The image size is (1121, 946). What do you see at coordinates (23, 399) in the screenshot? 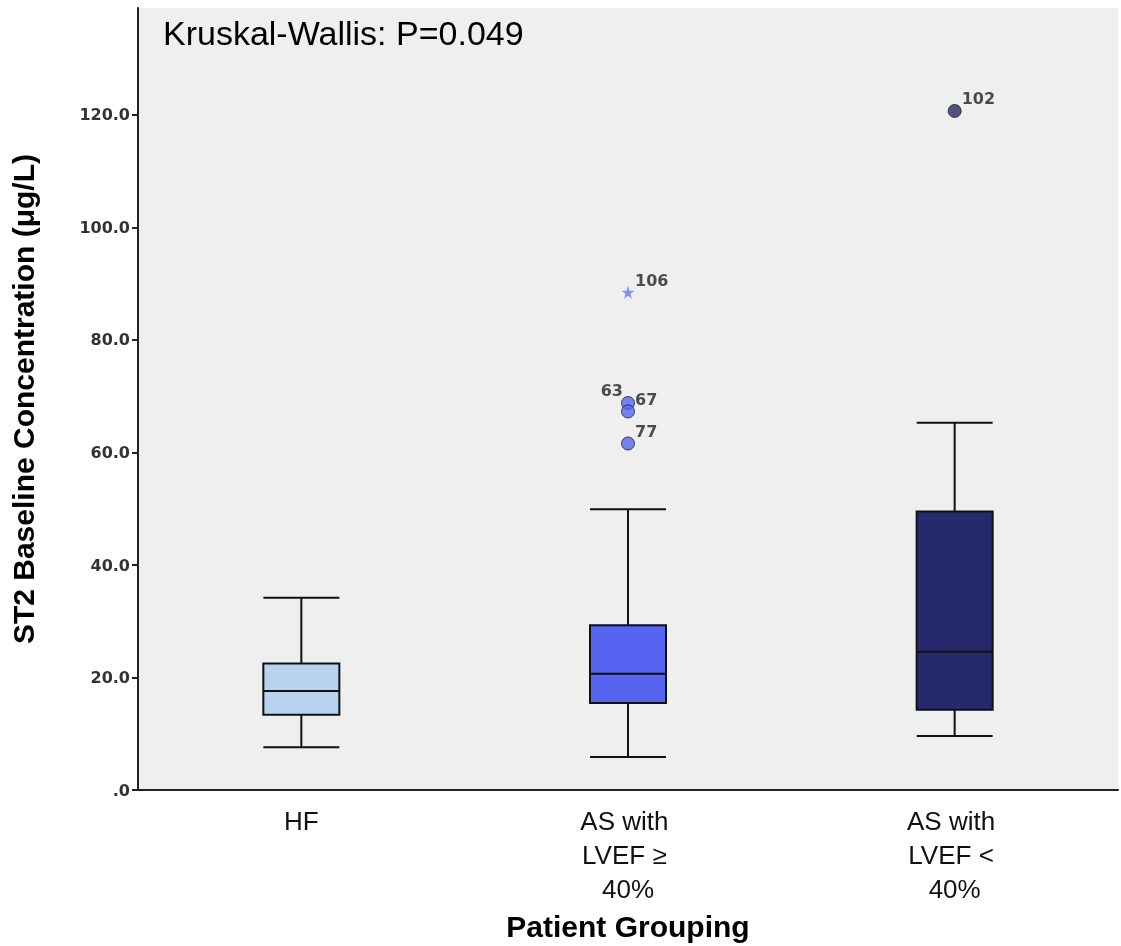
I see `y-axis-title: ST2 Baseline Concentration (μg/L)` at bounding box center [23, 399].